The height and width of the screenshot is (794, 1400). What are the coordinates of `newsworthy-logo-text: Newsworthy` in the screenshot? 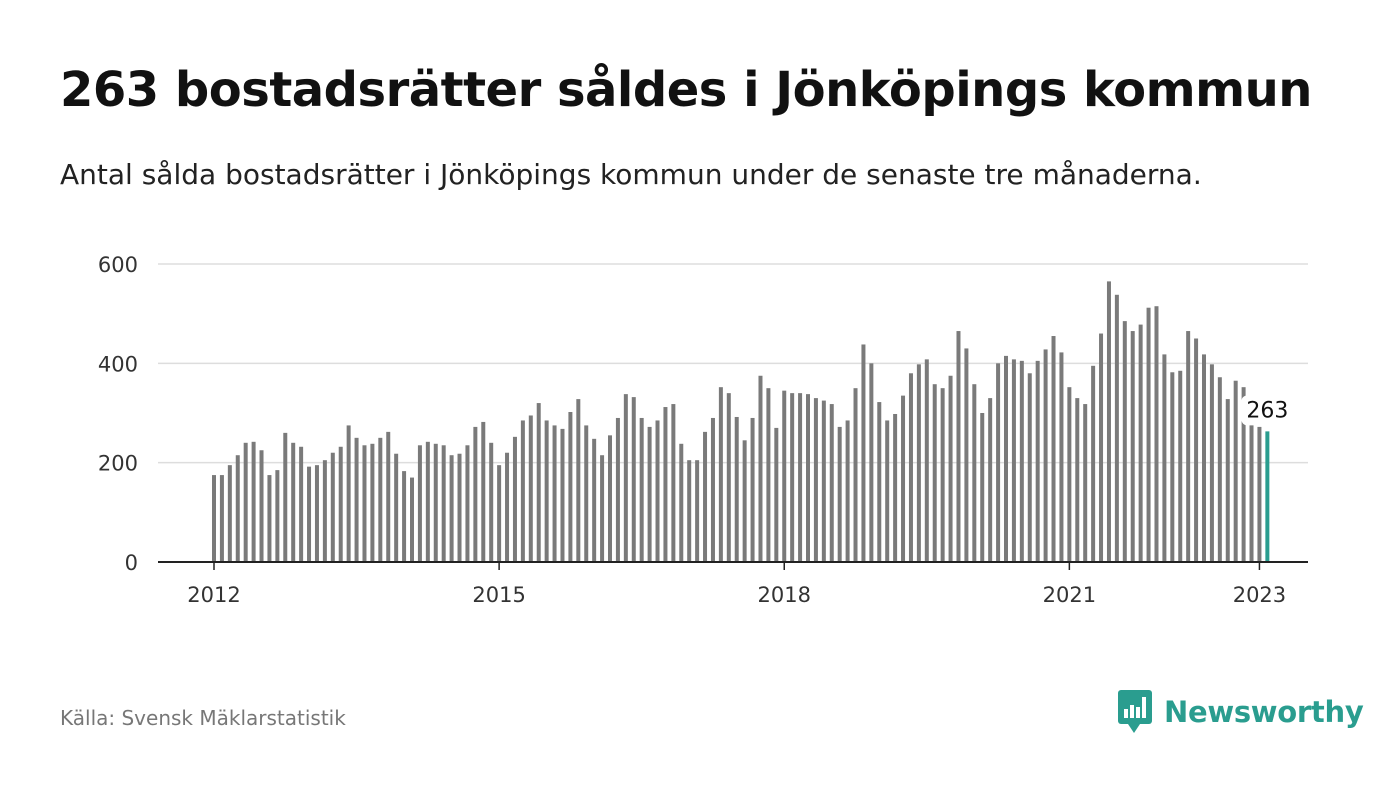 It's located at (1264, 712).